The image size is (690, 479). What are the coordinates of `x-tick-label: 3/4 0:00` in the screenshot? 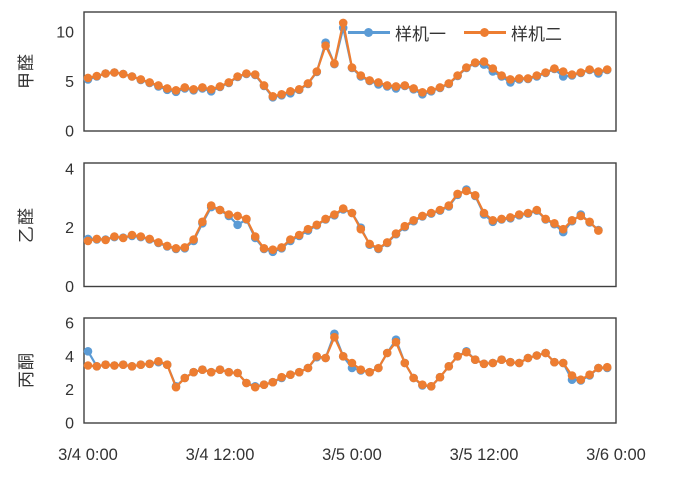 It's located at (88, 455).